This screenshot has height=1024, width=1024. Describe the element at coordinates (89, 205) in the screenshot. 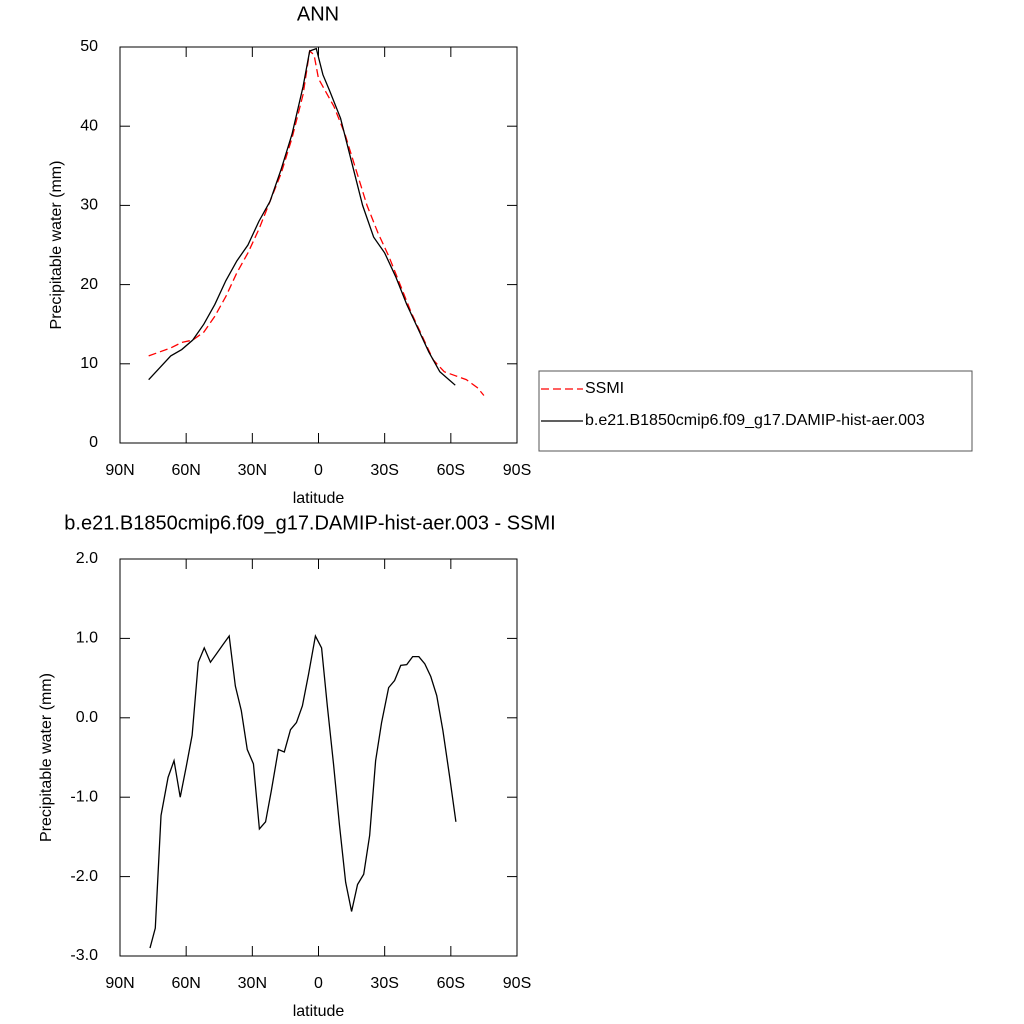

I see `y-tick-label: 30` at that location.